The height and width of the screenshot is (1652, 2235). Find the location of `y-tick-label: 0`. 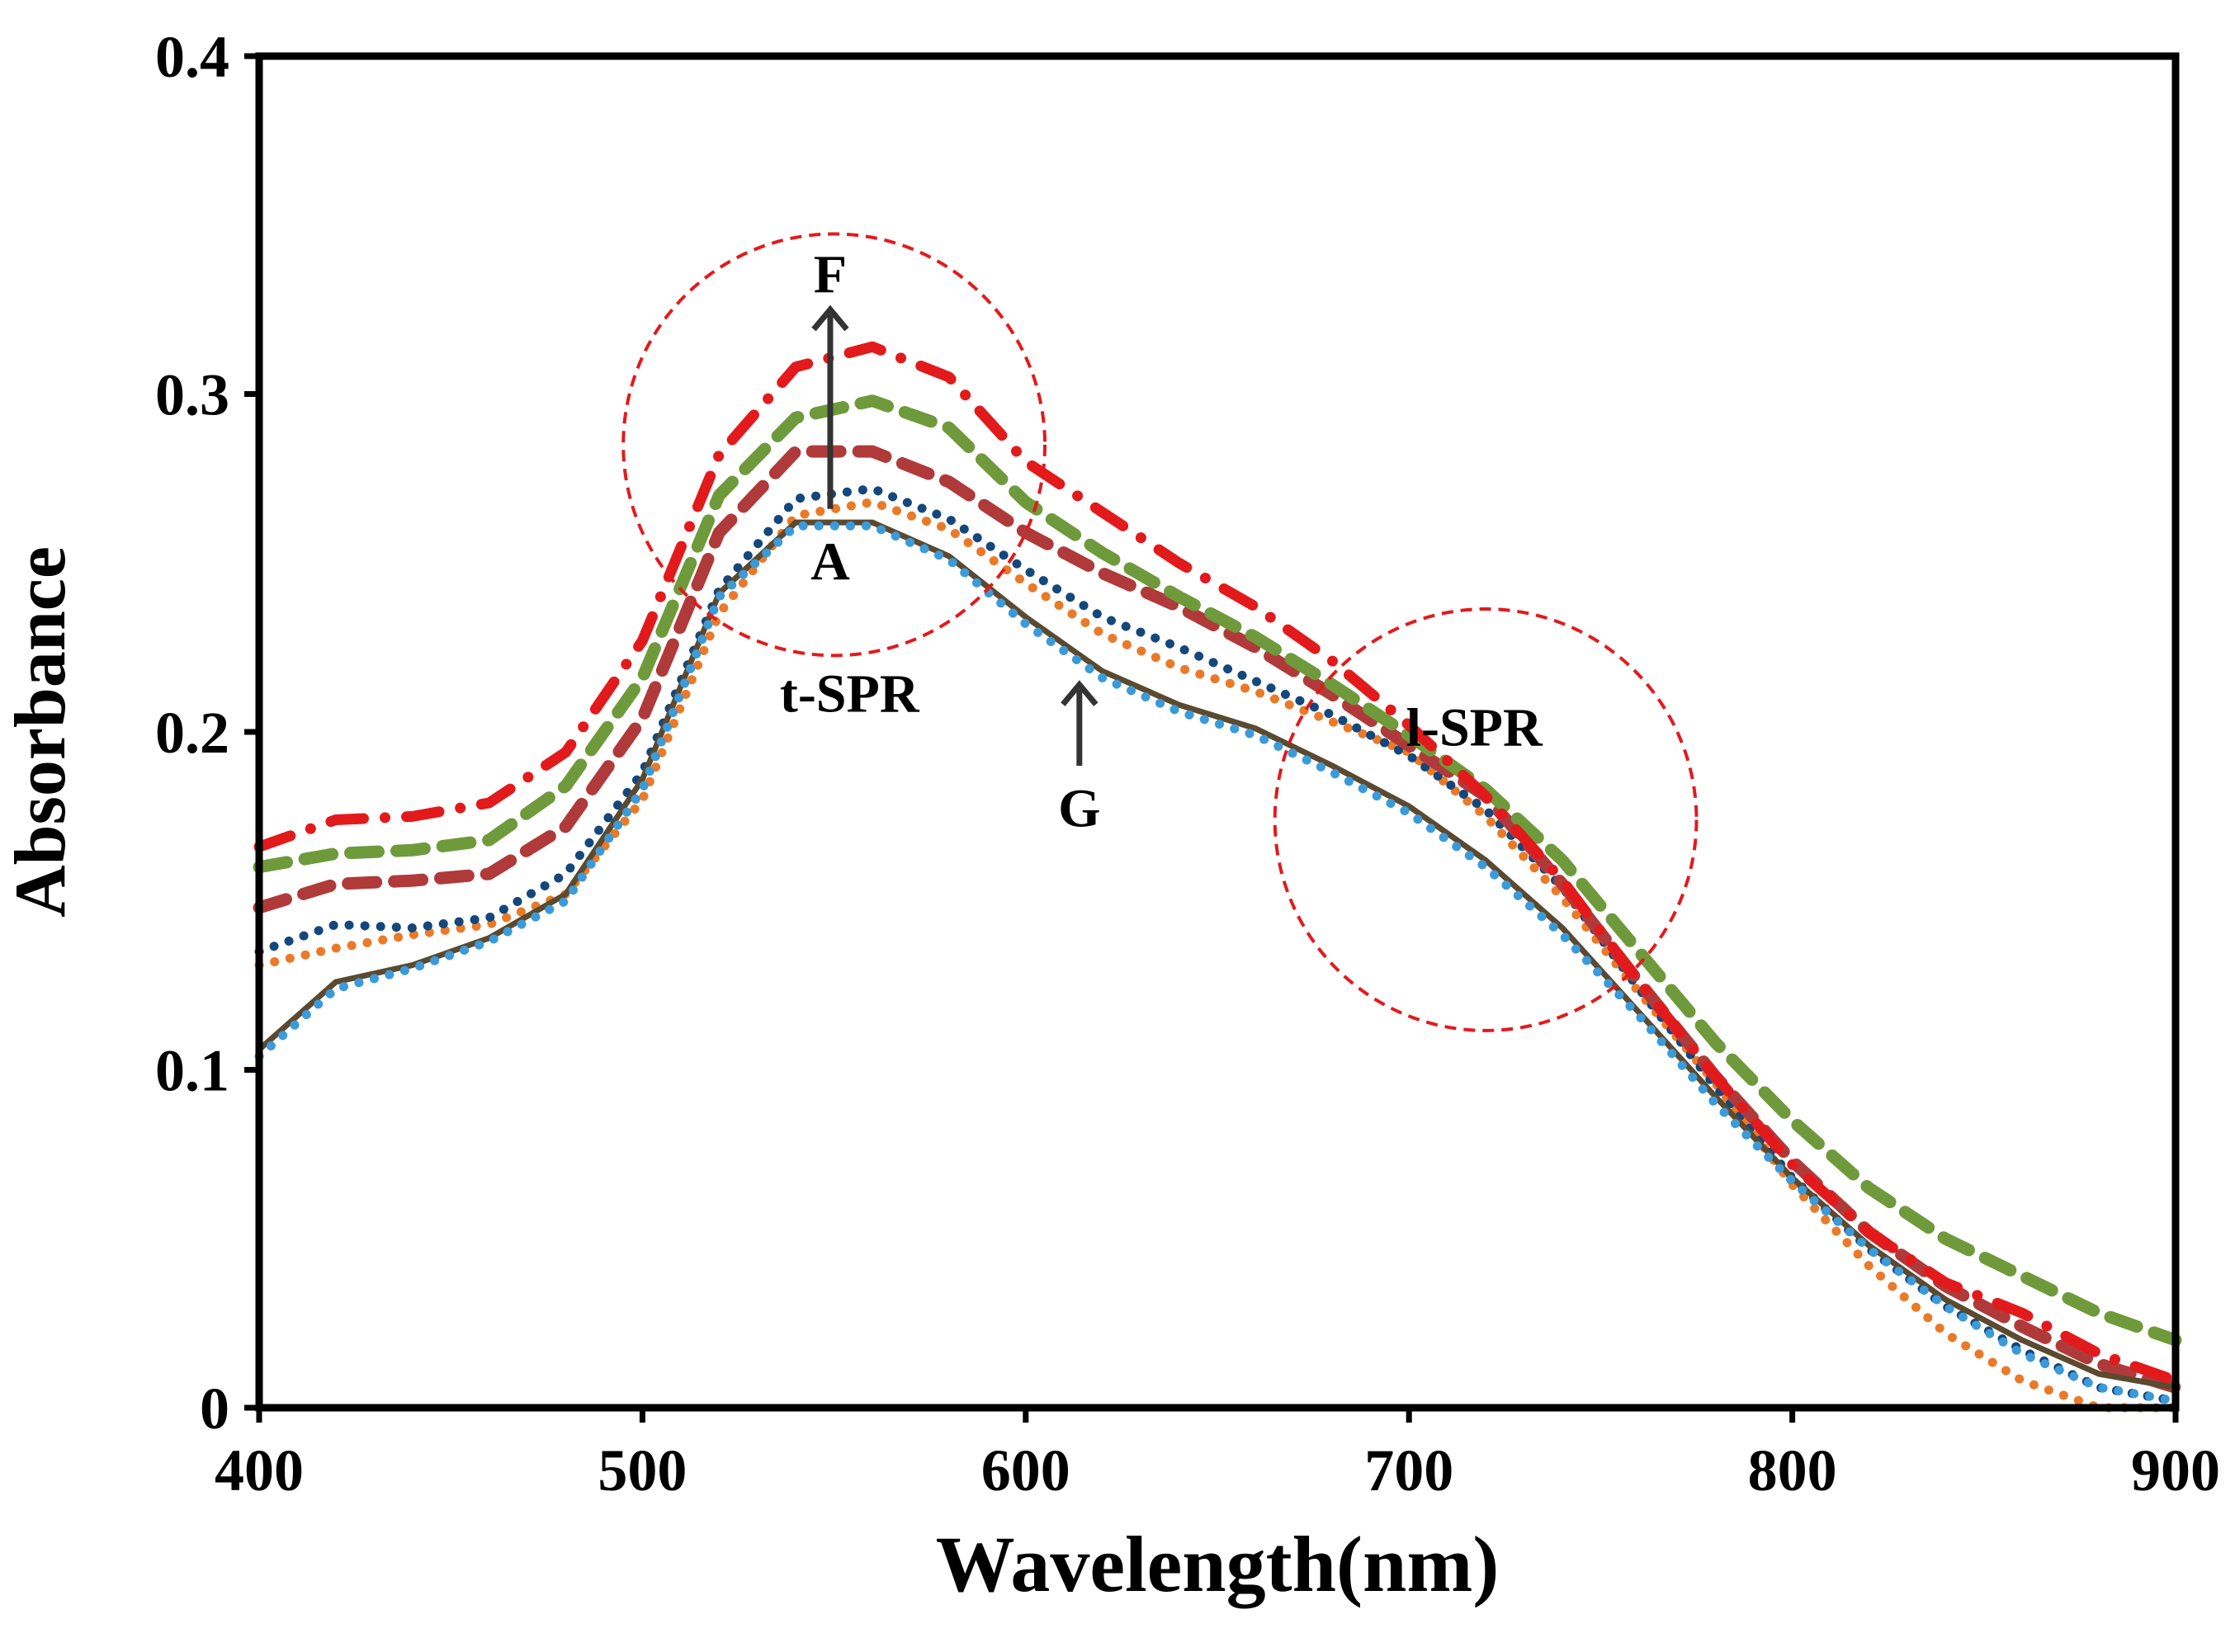

y-tick-label: 0 is located at coordinates (215, 1409).